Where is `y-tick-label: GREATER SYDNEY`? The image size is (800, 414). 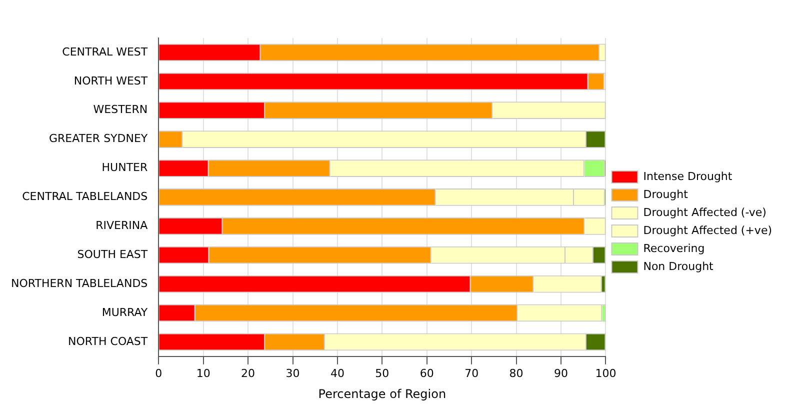
y-tick-label: GREATER SYDNEY is located at coordinates (98, 139).